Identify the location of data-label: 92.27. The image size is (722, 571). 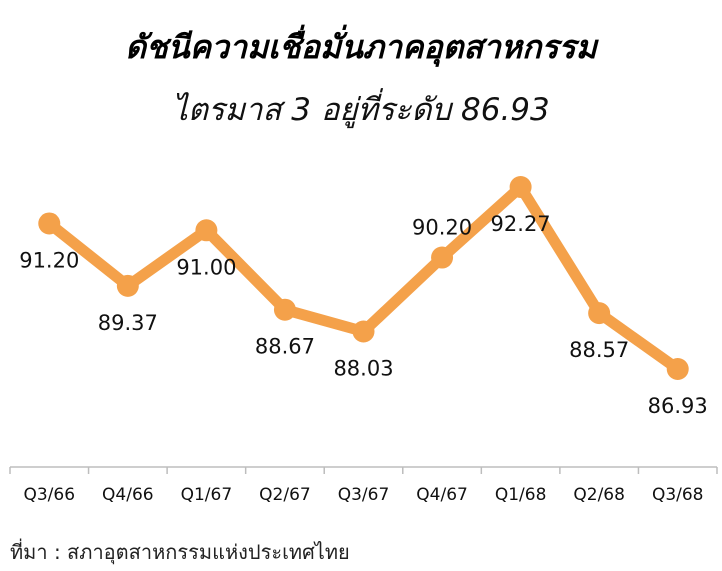
(521, 224).